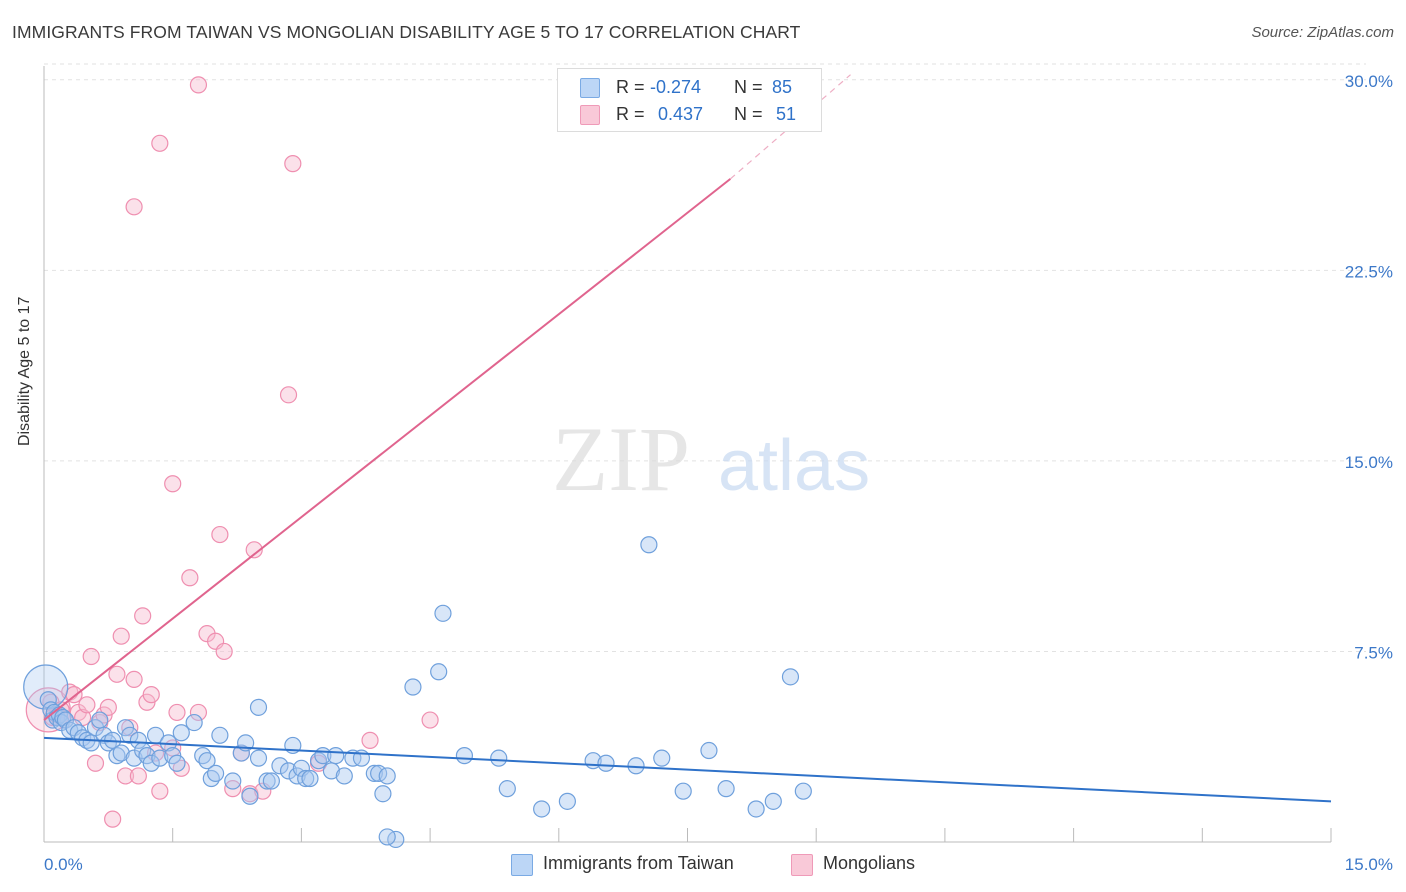 This screenshot has width=1406, height=892. I want to click on watermark-zip: ZIP, so click(621, 459).